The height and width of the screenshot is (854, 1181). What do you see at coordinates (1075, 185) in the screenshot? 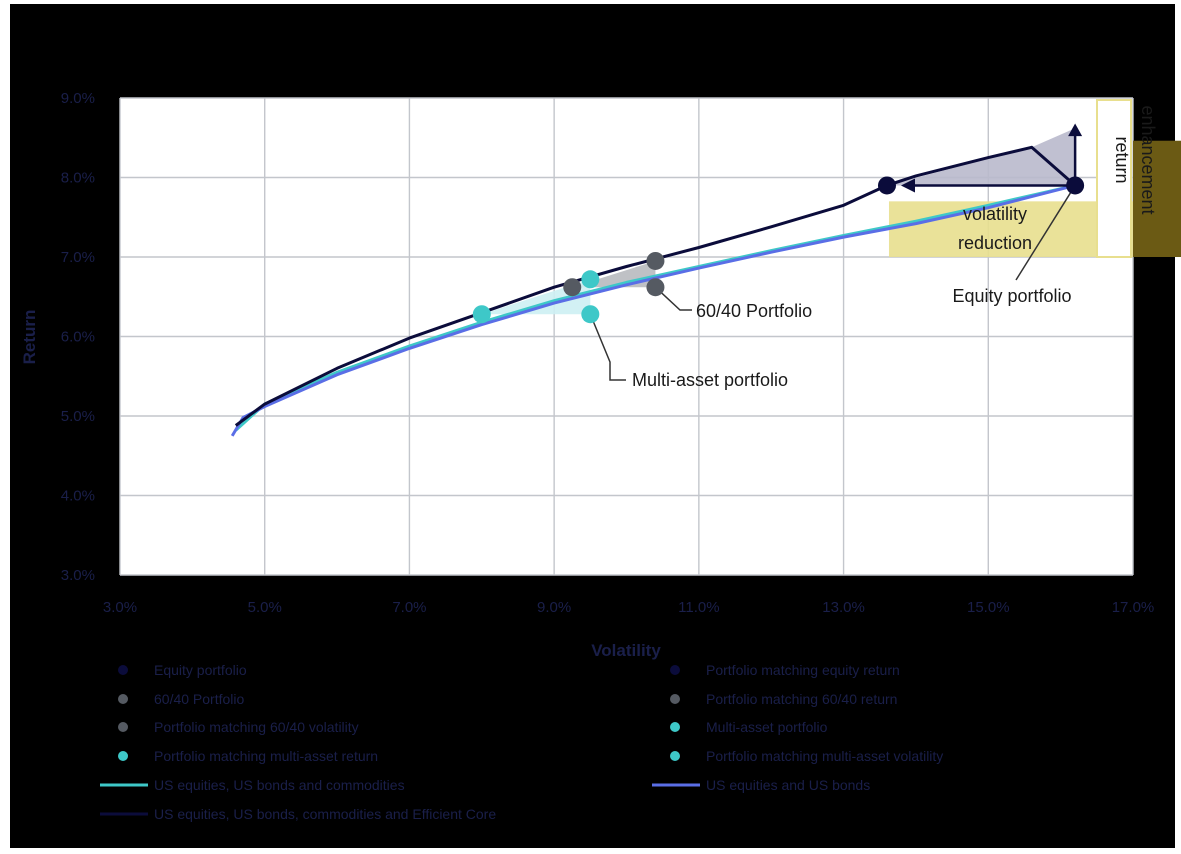
I see `equity-portfolio-marker` at bounding box center [1075, 185].